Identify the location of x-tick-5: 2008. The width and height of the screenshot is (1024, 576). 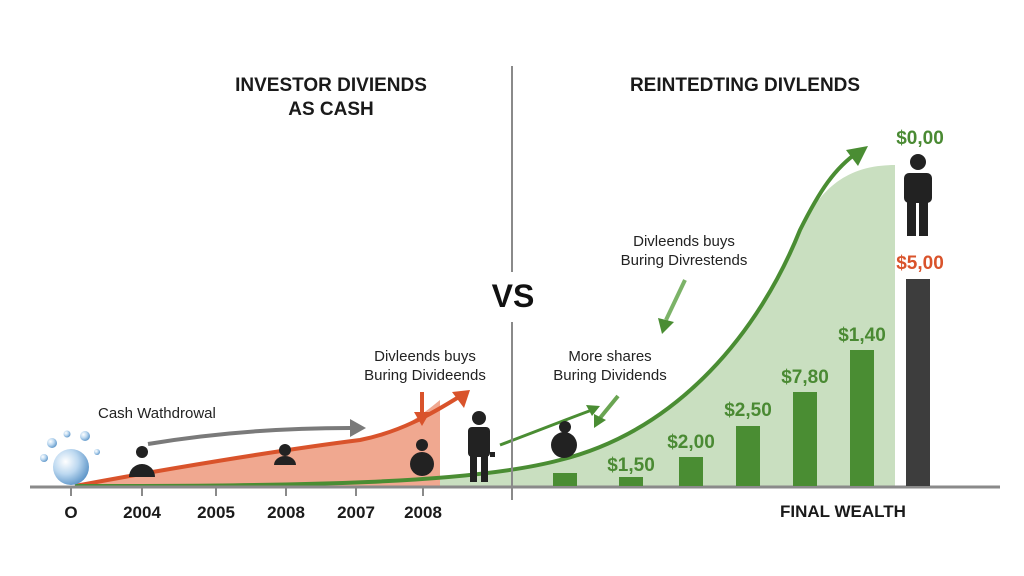
(423, 512).